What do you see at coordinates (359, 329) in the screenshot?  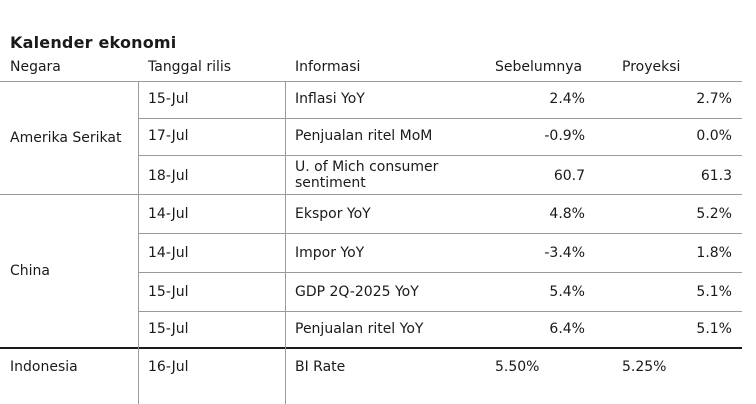 I see `info-cell: Penjualan ritel YoY` at bounding box center [359, 329].